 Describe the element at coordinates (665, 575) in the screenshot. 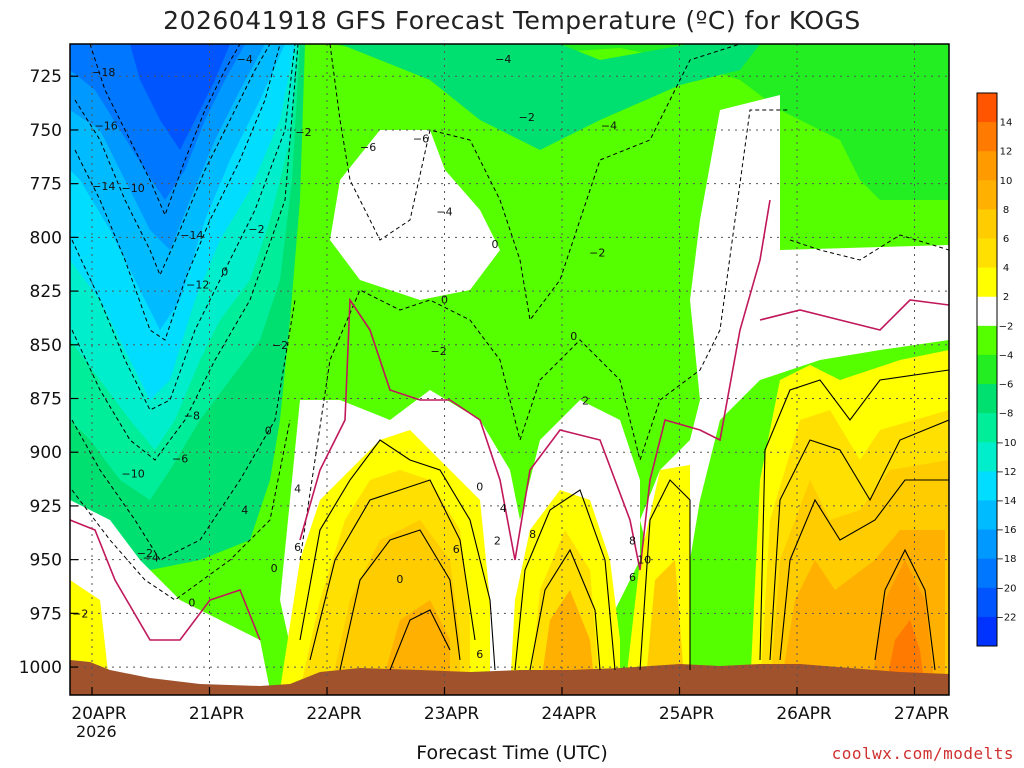

I see `contour-2-25apr` at that location.